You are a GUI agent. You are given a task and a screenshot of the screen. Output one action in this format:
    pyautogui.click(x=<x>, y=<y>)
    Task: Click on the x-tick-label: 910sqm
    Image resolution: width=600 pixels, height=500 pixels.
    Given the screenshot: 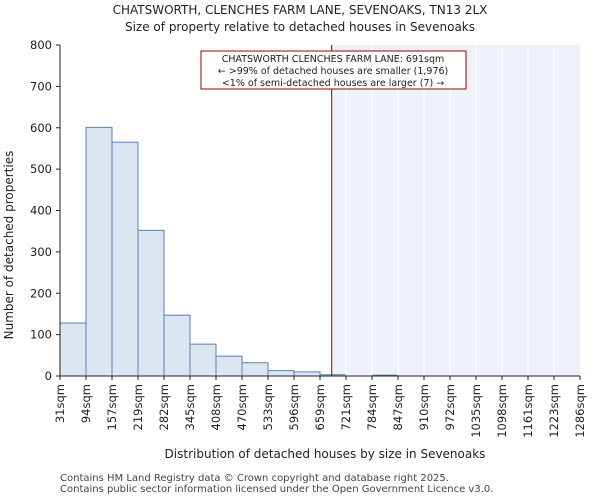 What is the action you would take?
    pyautogui.click(x=424, y=407)
    